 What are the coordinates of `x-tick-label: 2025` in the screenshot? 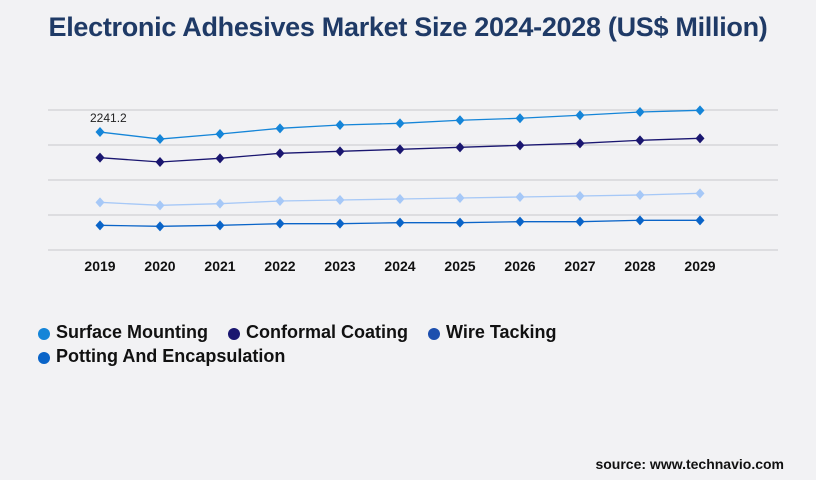 It's located at (459, 266).